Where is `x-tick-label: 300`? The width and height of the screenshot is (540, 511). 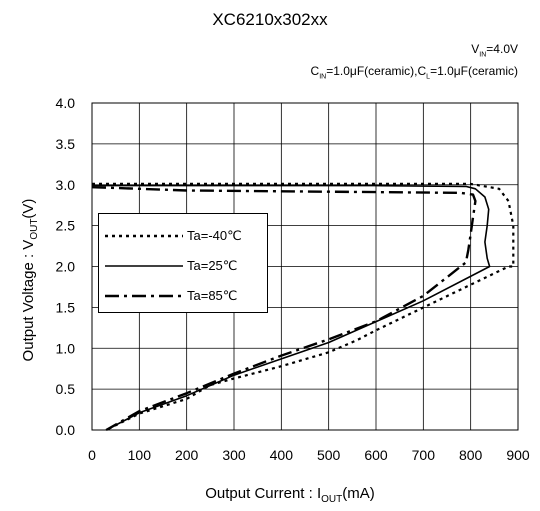
x-tick-label: 300 is located at coordinates (234, 455).